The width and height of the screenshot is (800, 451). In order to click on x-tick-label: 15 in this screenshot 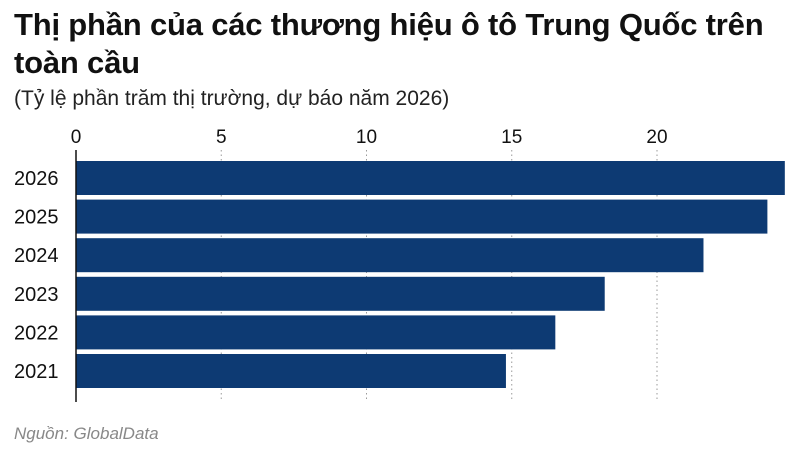, I will do `click(511, 137)`.